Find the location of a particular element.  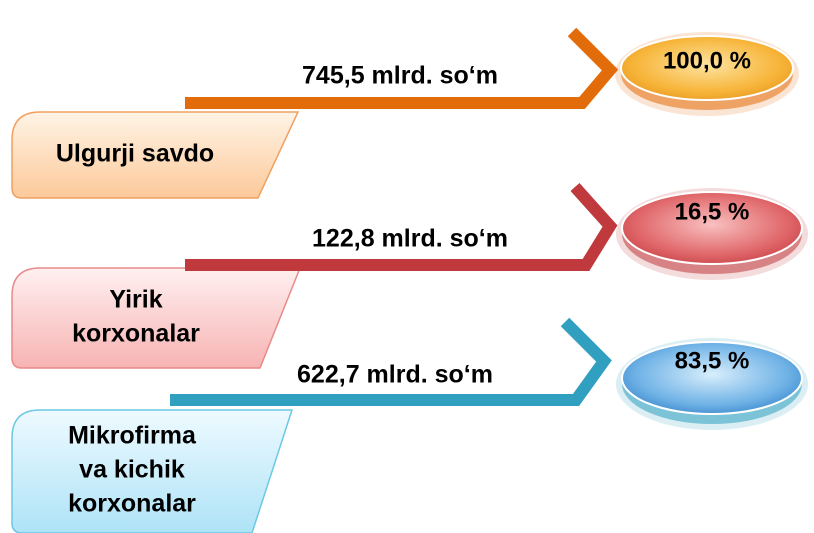

amount: 745,5 mlrd. so‘m is located at coordinates (400, 76).